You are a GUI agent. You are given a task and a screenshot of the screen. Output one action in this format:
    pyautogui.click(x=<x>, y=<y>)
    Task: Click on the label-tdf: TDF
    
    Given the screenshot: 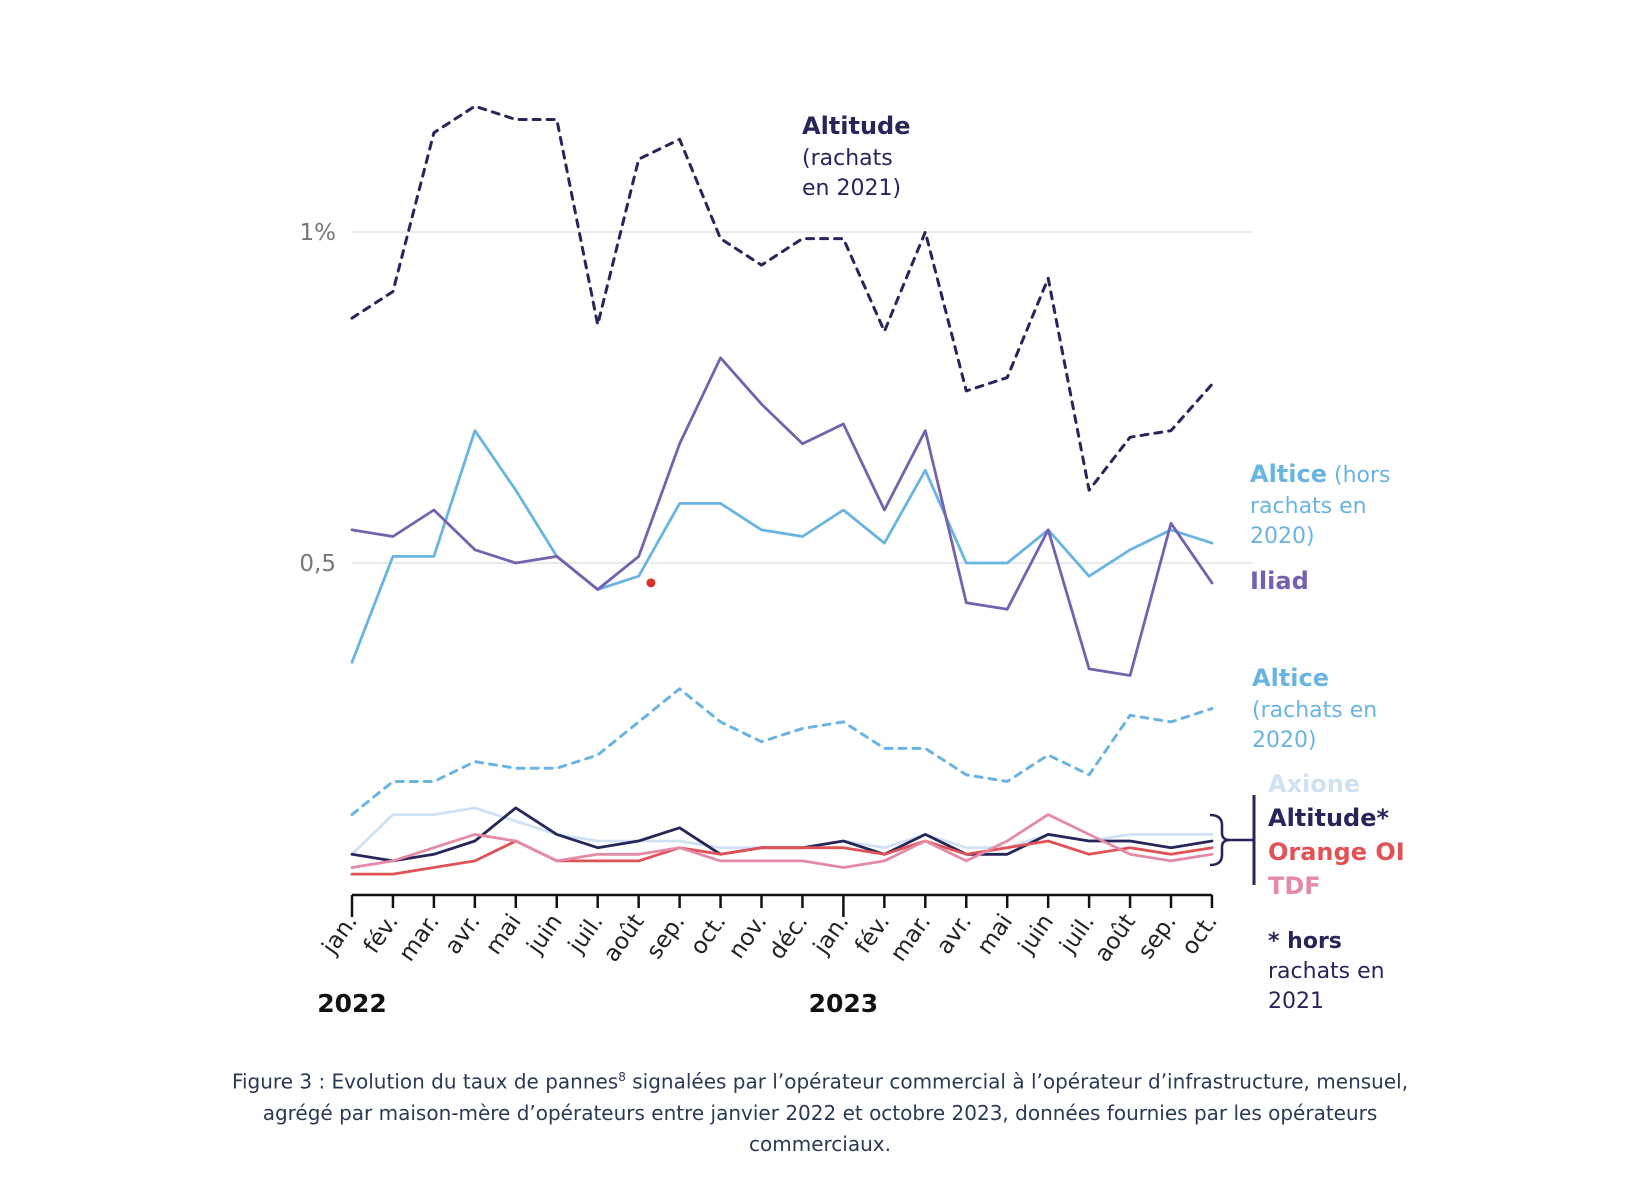 What is the action you would take?
    pyautogui.click(x=1294, y=886)
    